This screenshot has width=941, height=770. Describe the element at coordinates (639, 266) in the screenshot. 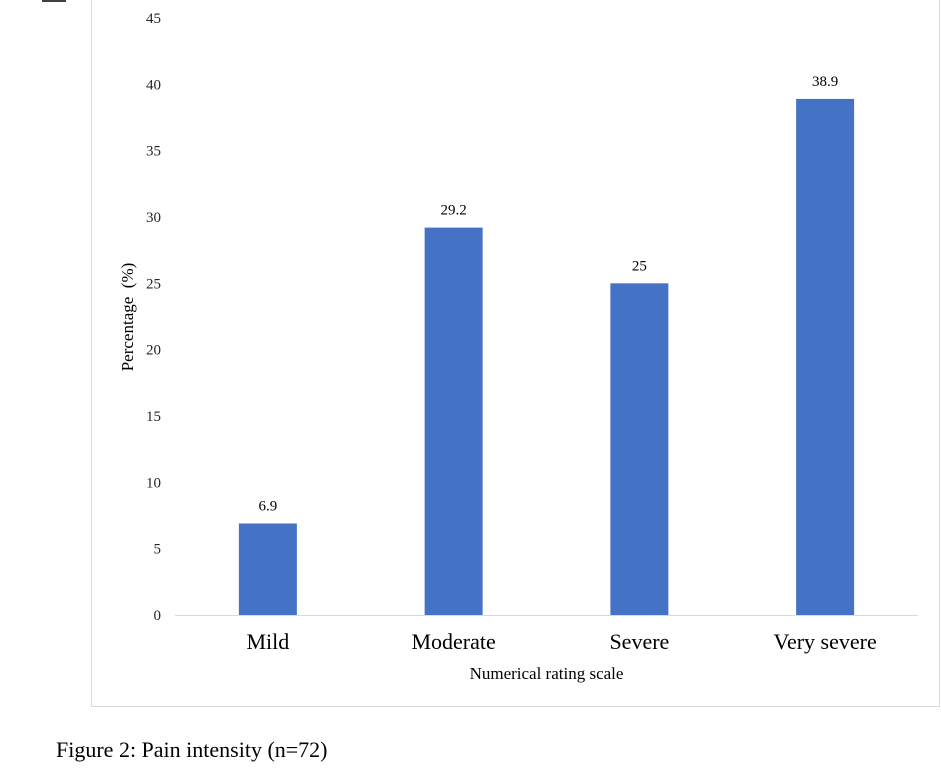

I see `data-label: 25` at that location.